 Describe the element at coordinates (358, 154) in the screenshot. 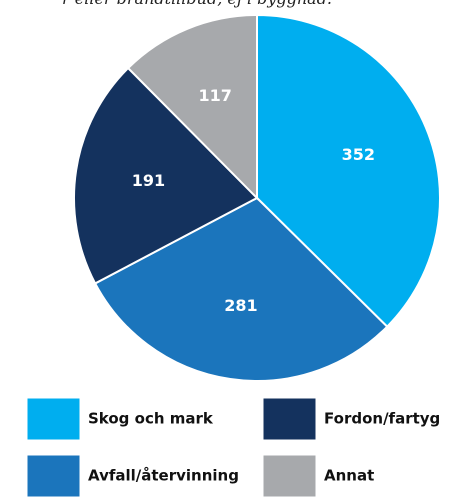

I see `data-label: 352` at that location.